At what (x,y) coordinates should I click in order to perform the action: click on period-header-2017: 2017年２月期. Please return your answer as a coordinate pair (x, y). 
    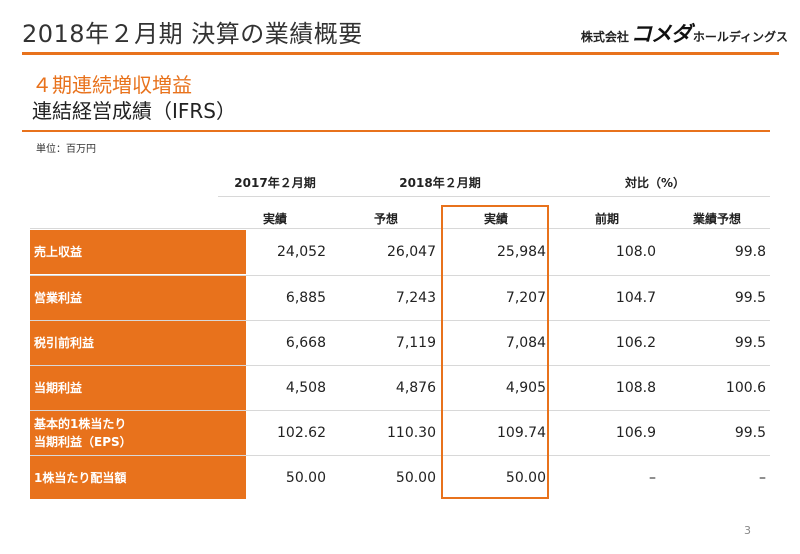
    Looking at the image, I should click on (275, 183).